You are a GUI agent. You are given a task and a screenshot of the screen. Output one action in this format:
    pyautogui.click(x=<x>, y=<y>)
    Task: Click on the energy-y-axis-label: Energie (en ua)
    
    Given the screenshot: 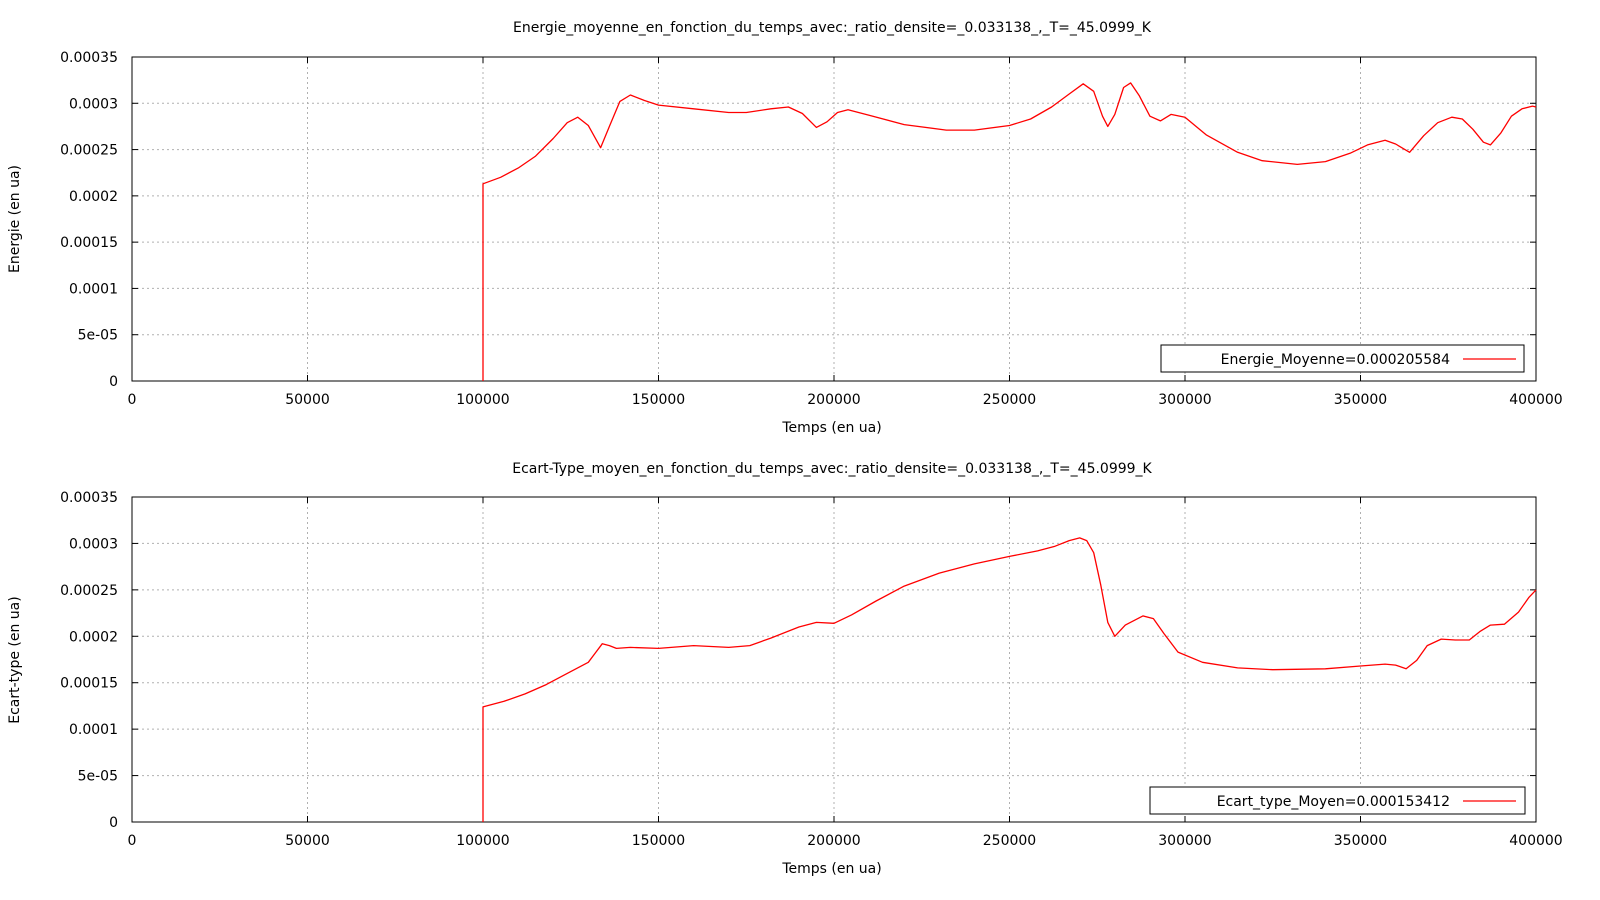 What is the action you would take?
    pyautogui.click(x=15, y=219)
    